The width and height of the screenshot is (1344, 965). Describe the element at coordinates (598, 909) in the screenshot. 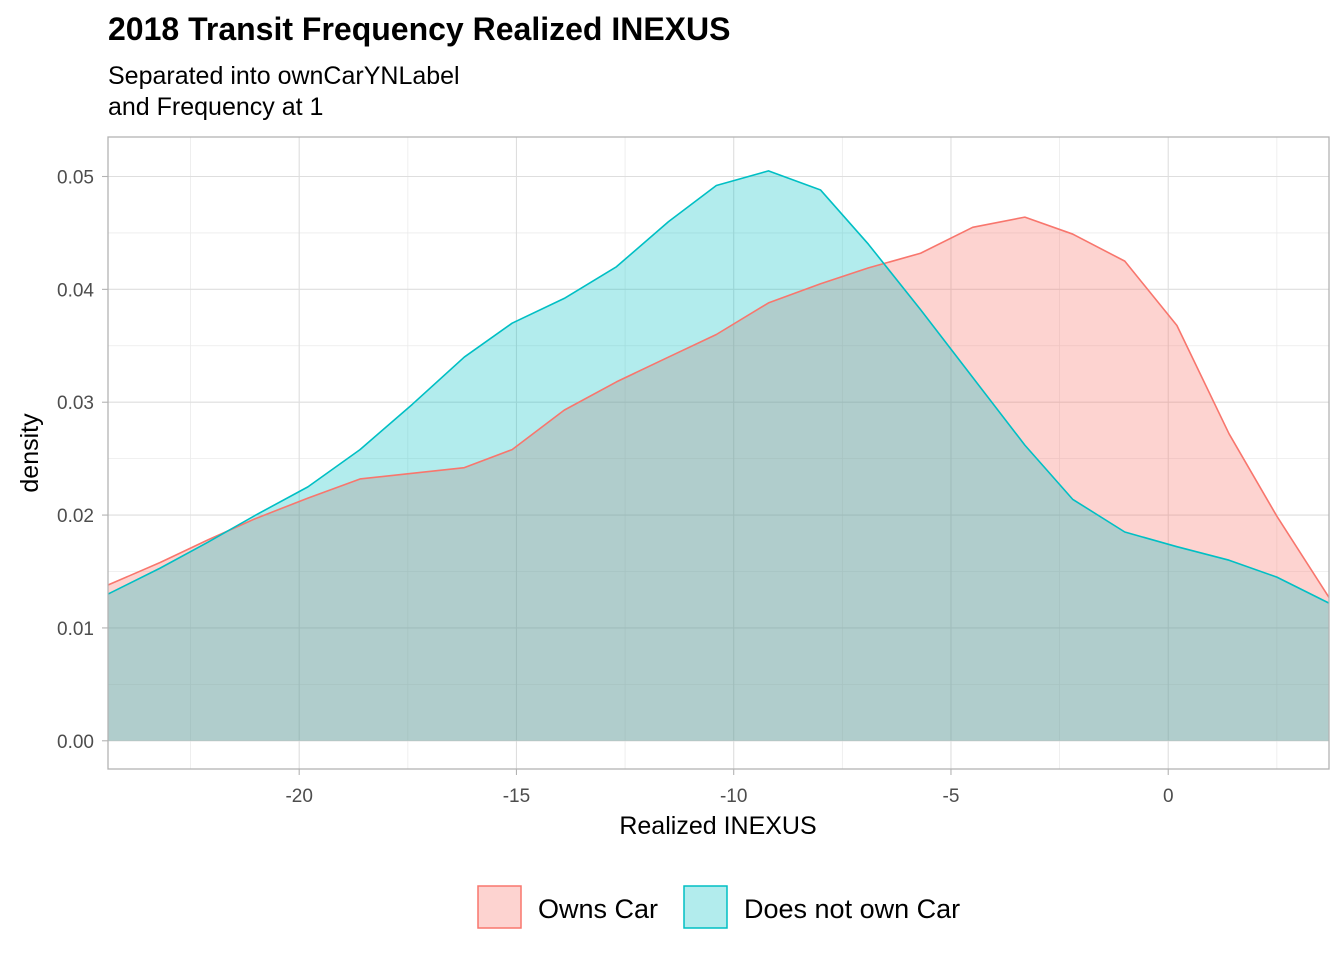

I see `legend-label-owns-car: Owns Car` at that location.